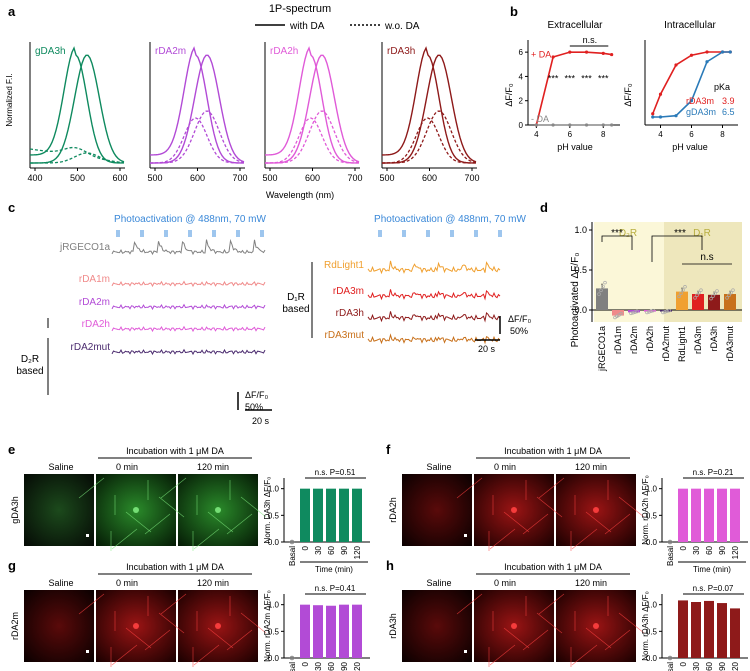  I want to click on d1r-group-label-1: D₁R, so click(296, 297).